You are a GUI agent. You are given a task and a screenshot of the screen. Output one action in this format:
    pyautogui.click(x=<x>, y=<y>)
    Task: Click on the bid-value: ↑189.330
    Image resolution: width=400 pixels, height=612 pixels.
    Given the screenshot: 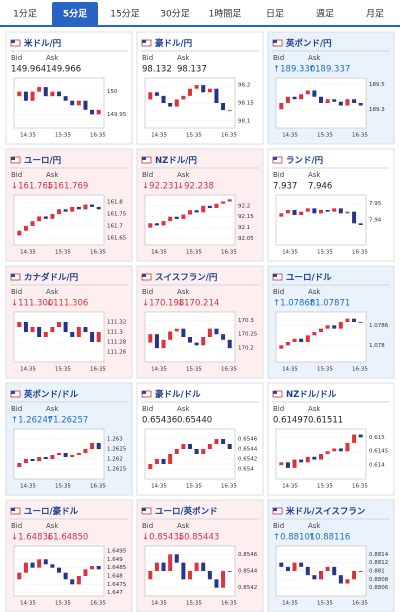 What is the action you would take?
    pyautogui.click(x=294, y=70)
    